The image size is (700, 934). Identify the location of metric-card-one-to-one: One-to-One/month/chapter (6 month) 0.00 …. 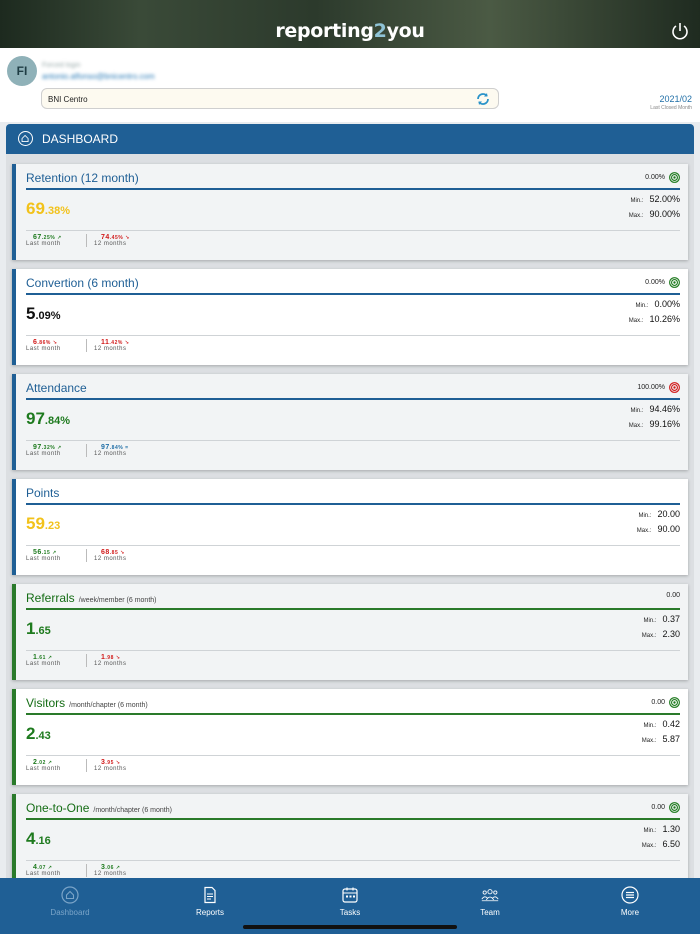
(350, 836).